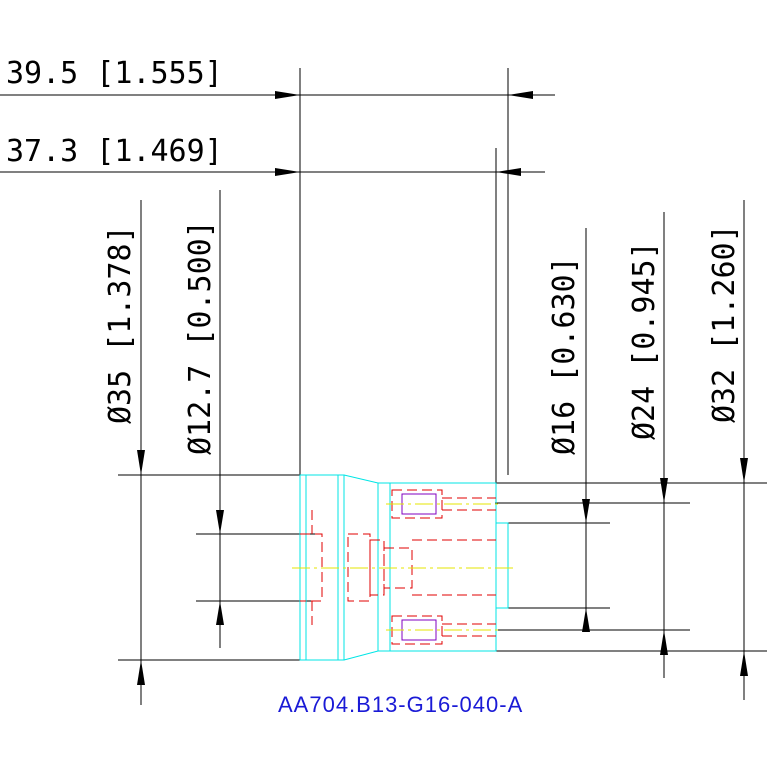 The image size is (767, 767). Describe the element at coordinates (249, 419) in the screenshot. I see `dimension-dia-12-7: Ø12.7 [0.500]` at that location.